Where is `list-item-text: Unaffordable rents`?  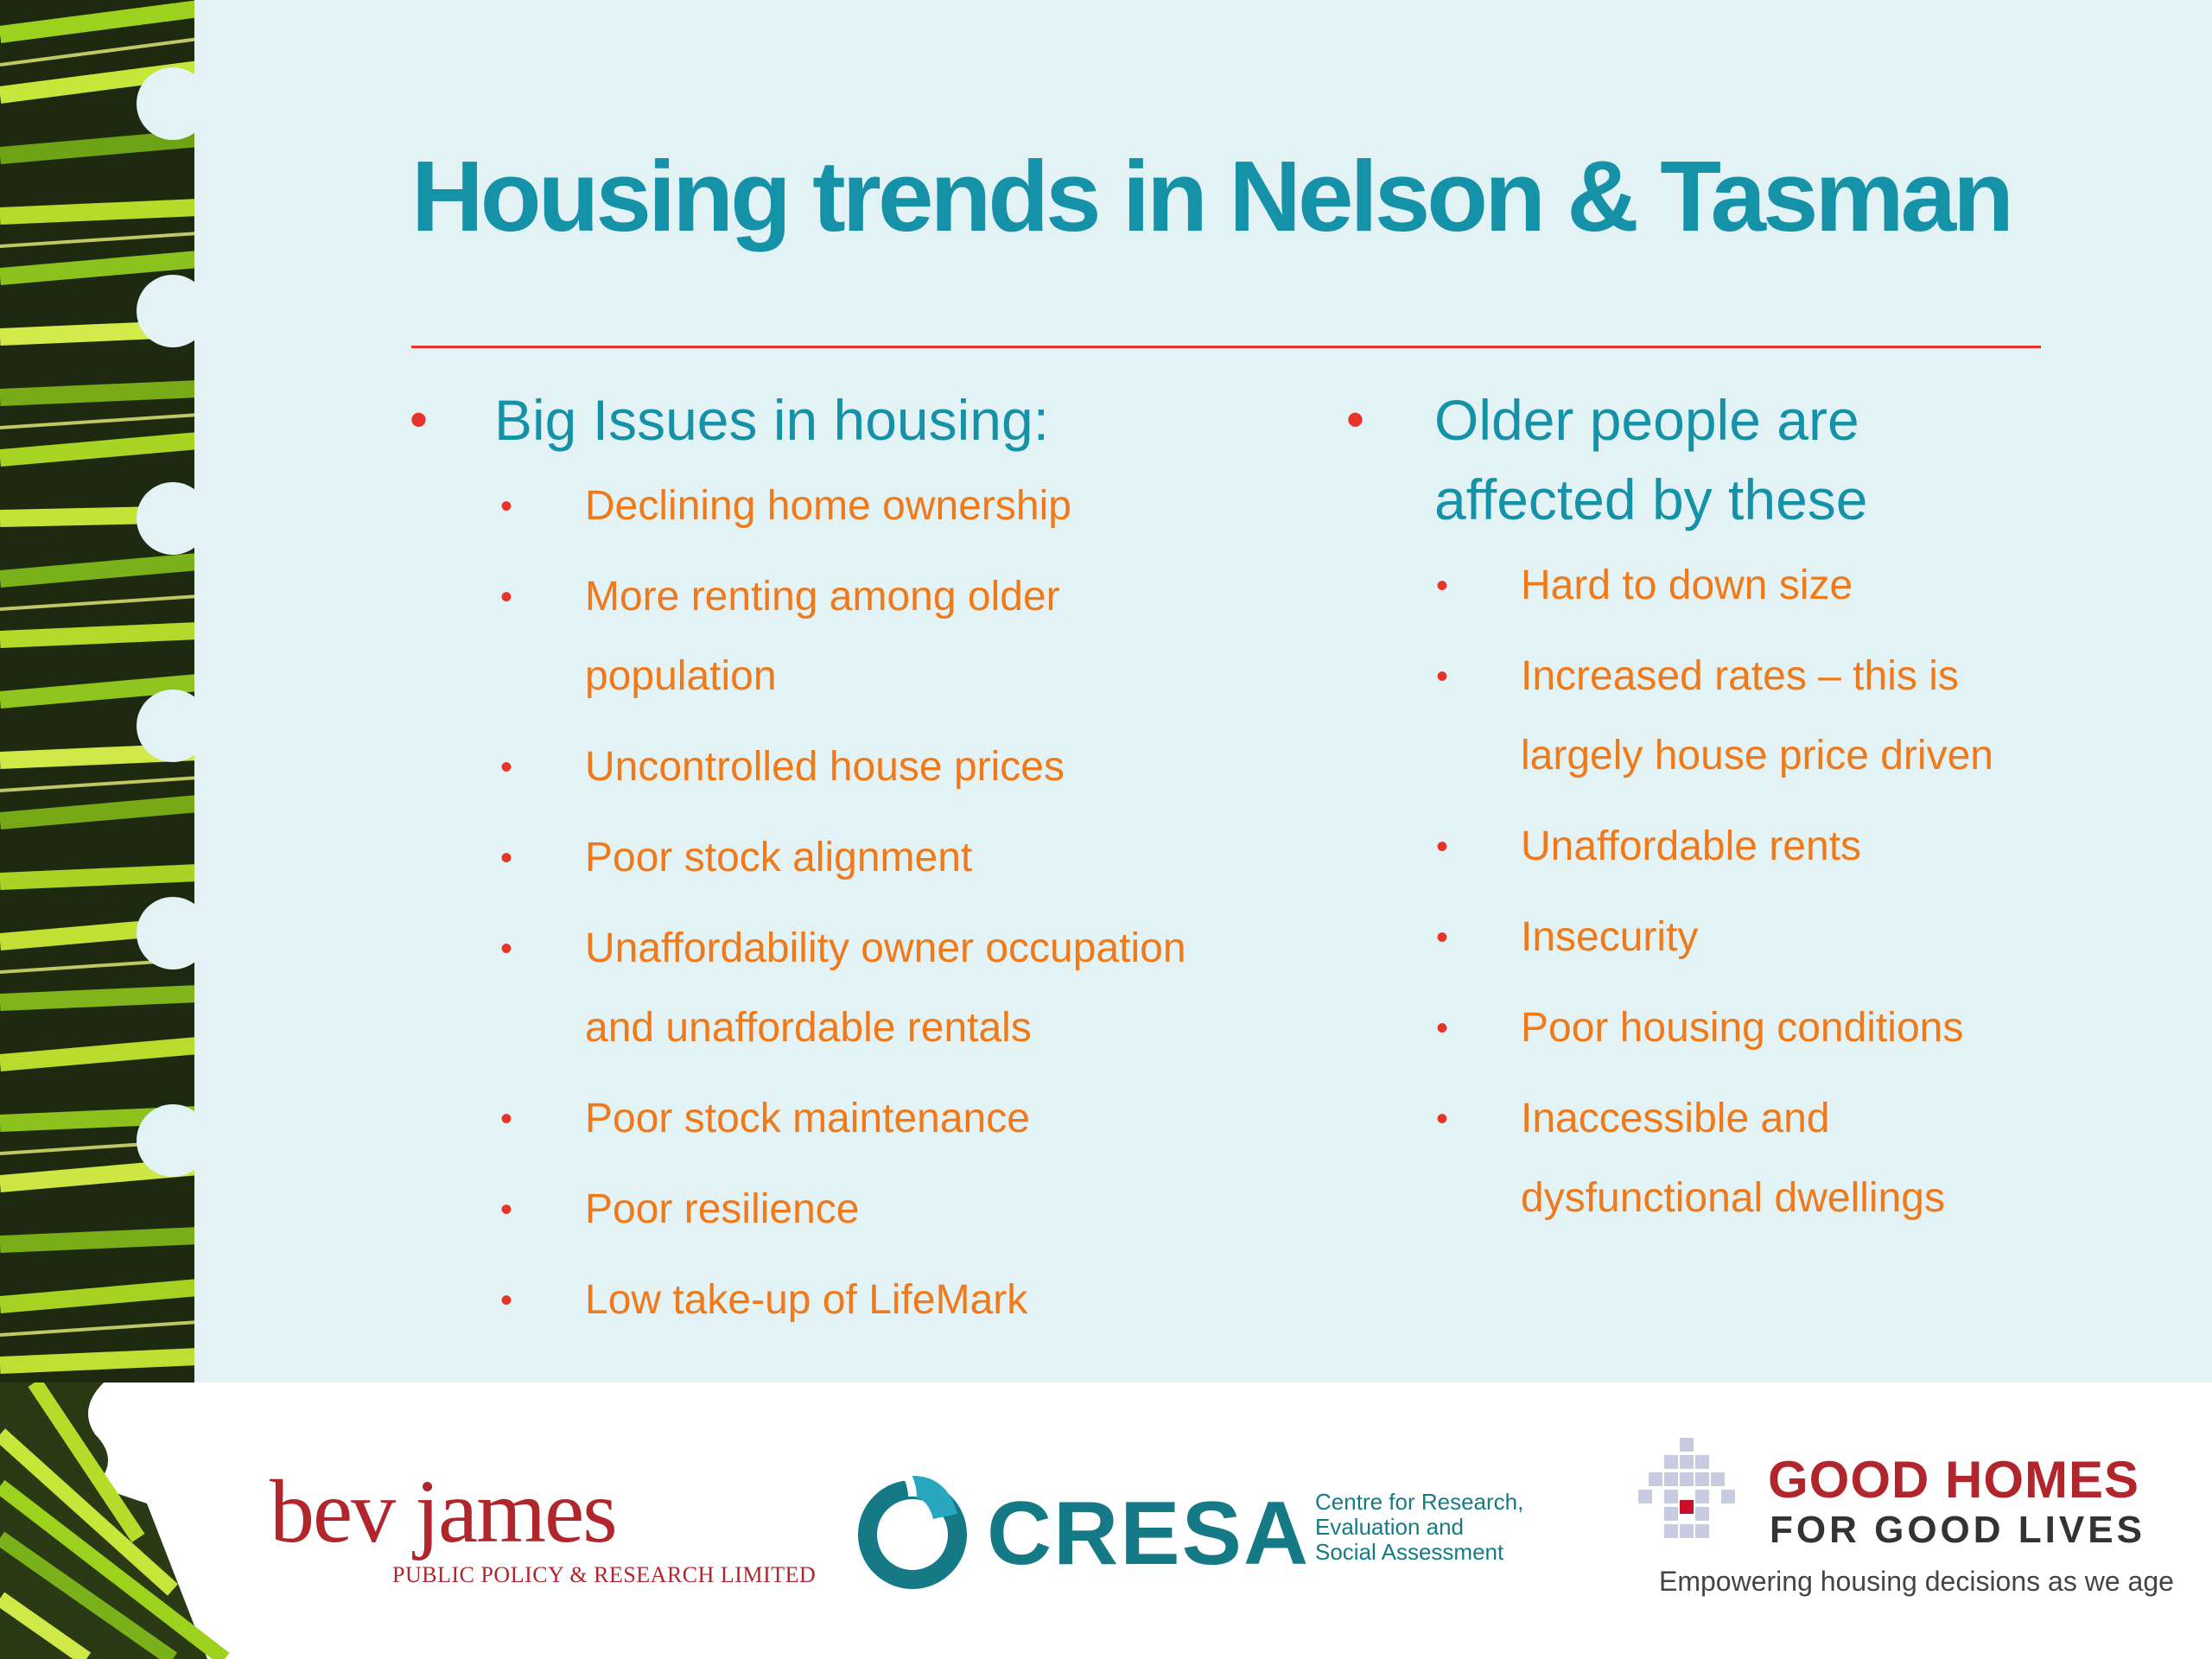 list-item-text: Unaffordable rents is located at coordinates (1691, 846).